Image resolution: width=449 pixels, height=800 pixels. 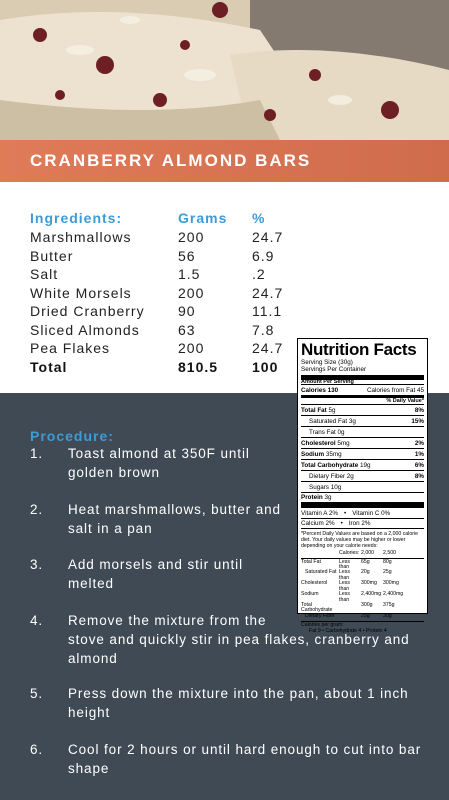 I want to click on step-text: Heat marshmallows, butter and, so click(x=174, y=509).